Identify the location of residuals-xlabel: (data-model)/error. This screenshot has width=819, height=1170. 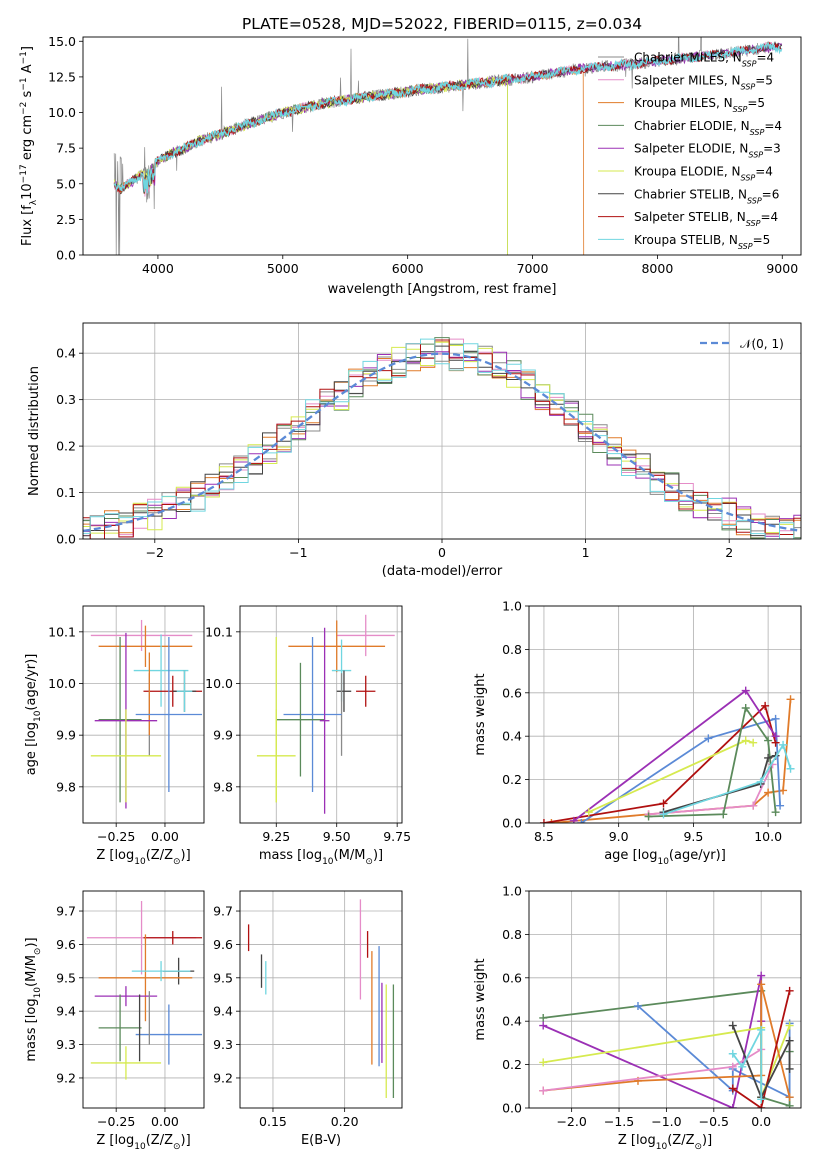
(442, 571).